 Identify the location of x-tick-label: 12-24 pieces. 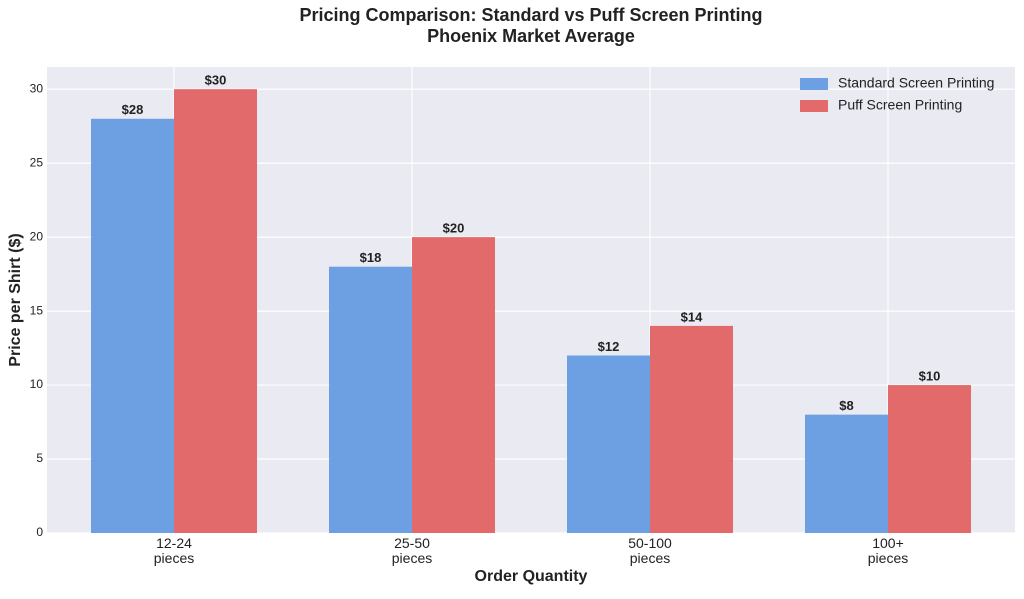
(174, 550).